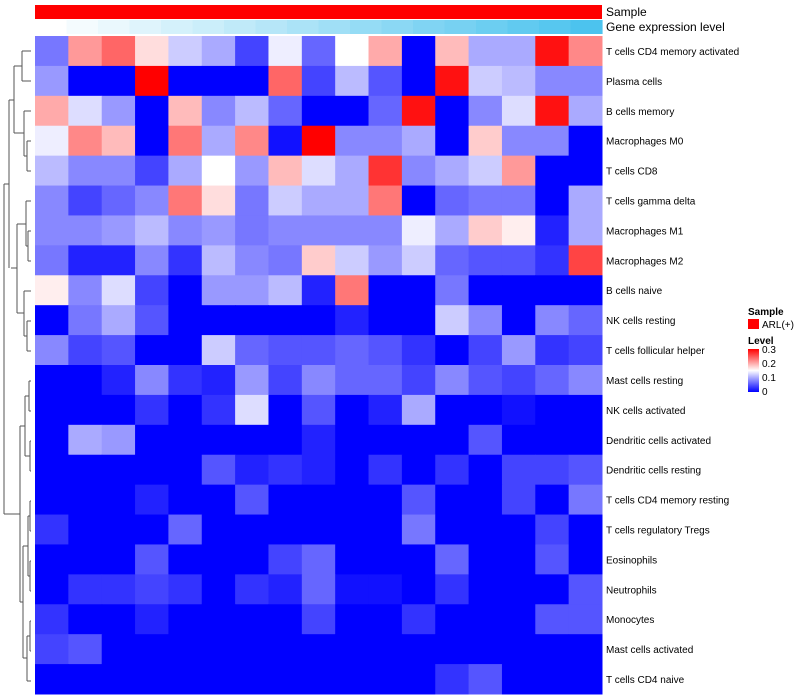  I want to click on row-label: T cells gamma delta, so click(651, 202).